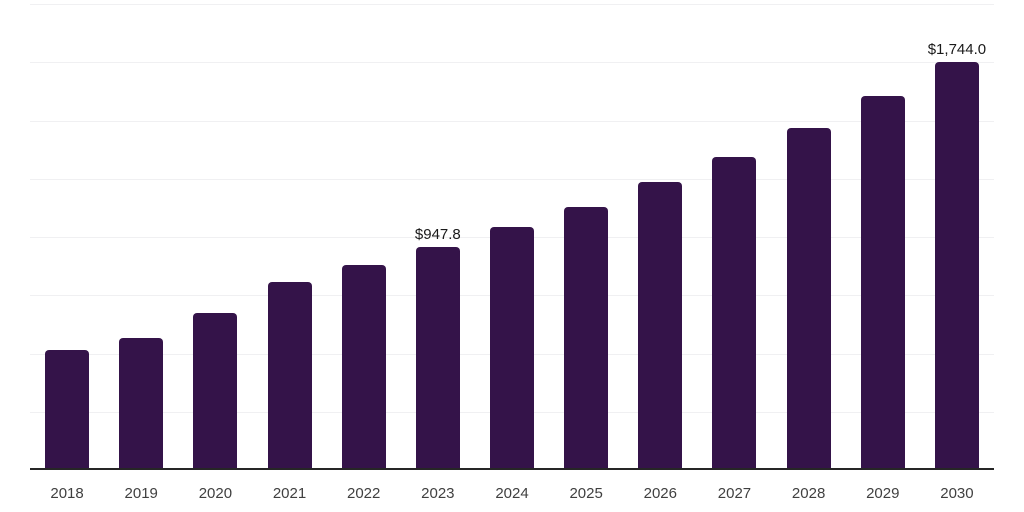 Image resolution: width=1024 pixels, height=512 pixels. I want to click on bar-2026, so click(660, 324).